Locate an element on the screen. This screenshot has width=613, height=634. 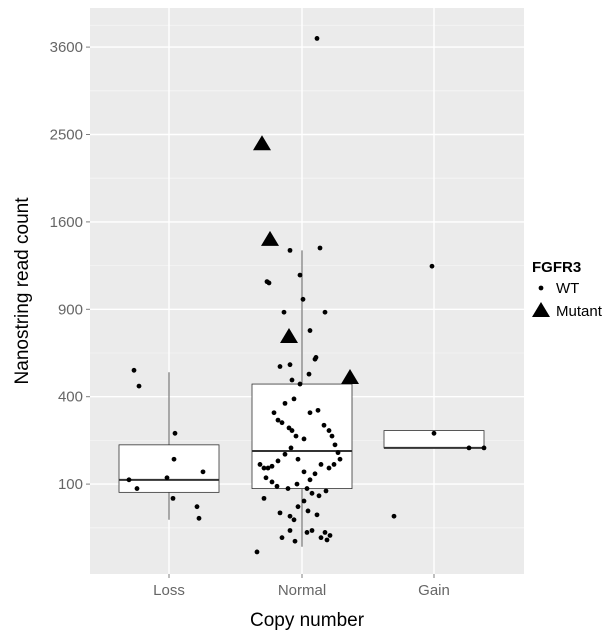
y-tick-label: 3600 is located at coordinates (66, 47).